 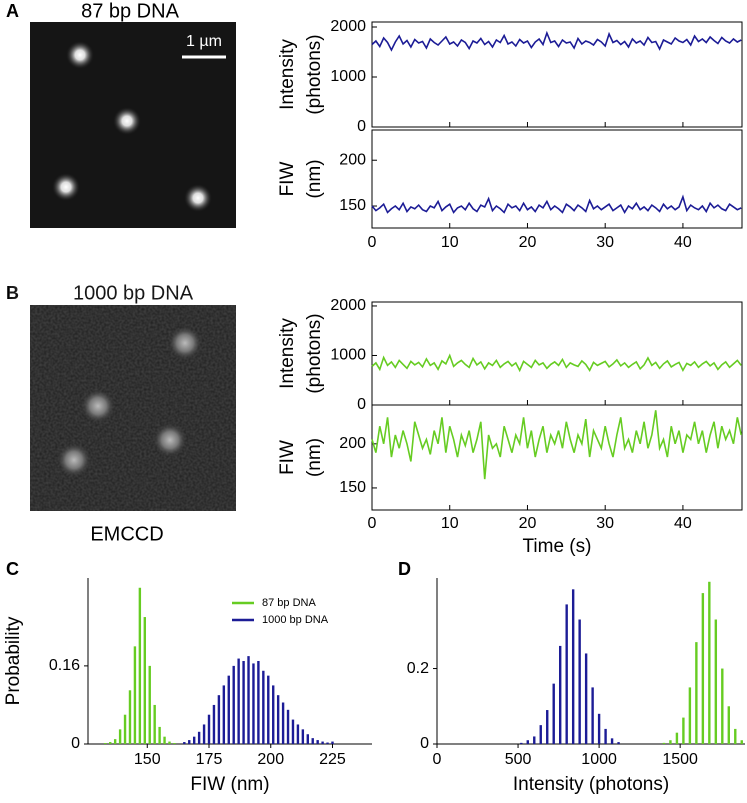 I want to click on x-tick-label: 1500, so click(x=680, y=759).